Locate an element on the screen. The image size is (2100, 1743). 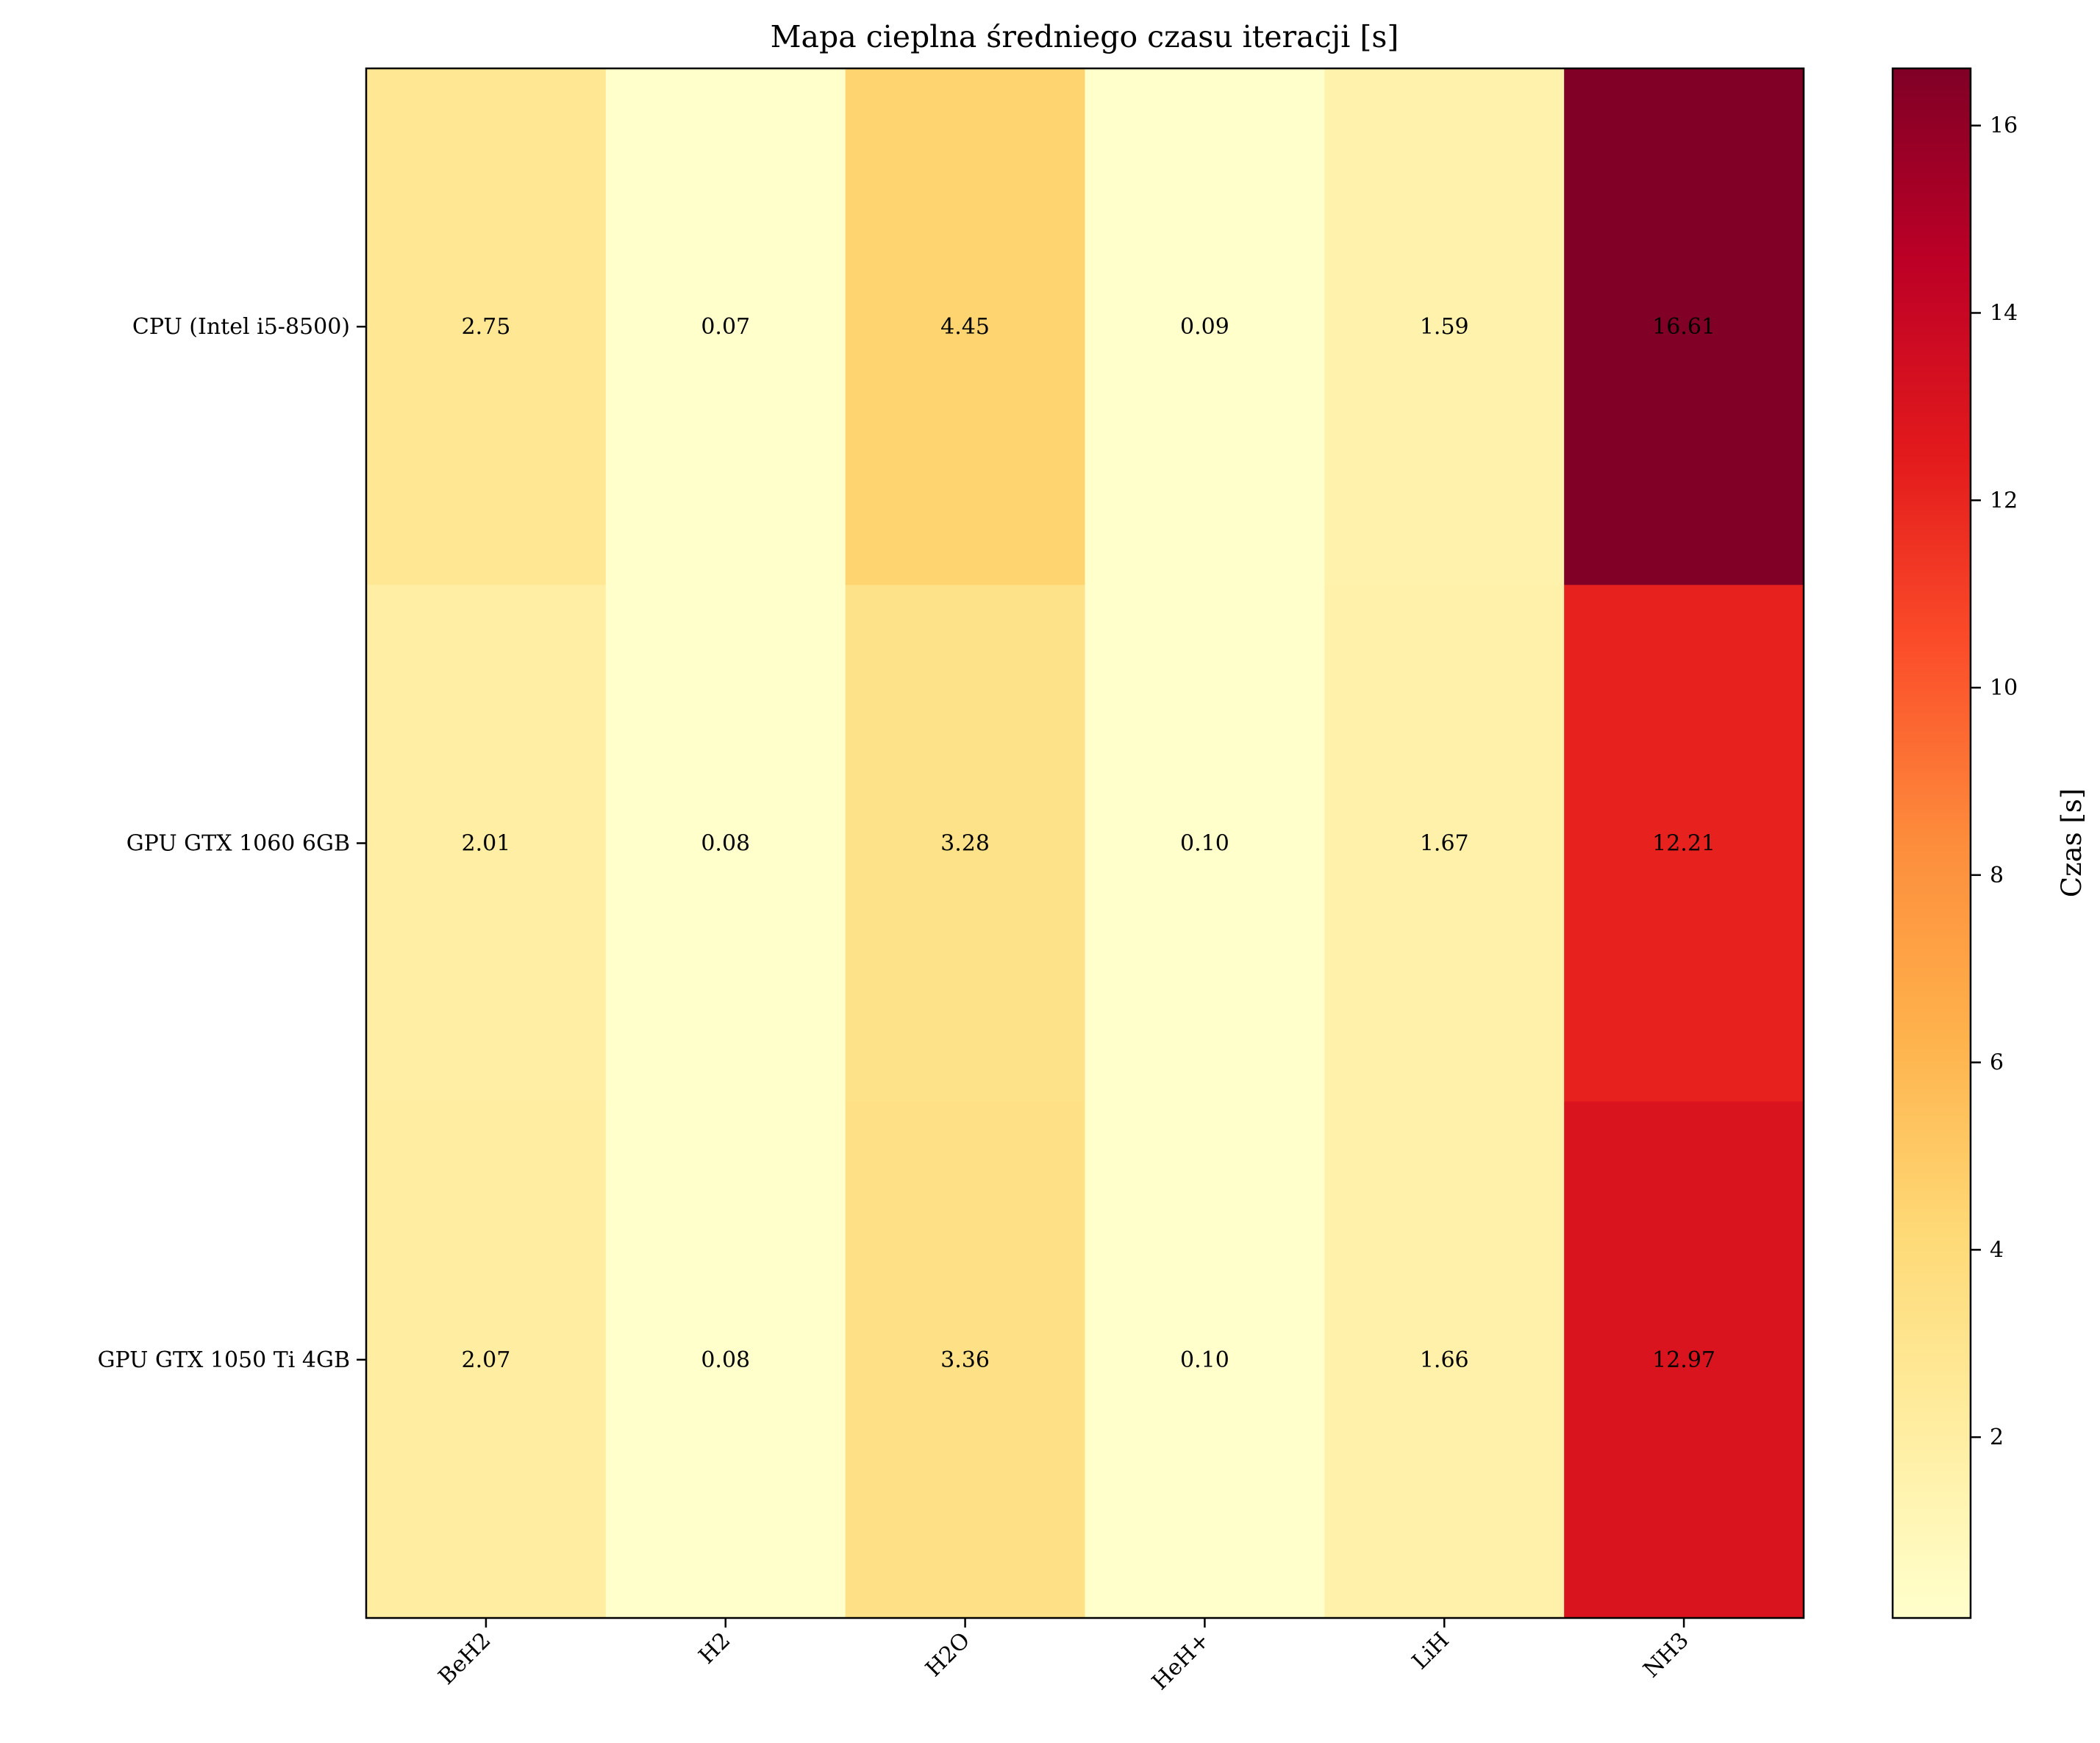
cell-value-label: 2.07 is located at coordinates (487, 1360).